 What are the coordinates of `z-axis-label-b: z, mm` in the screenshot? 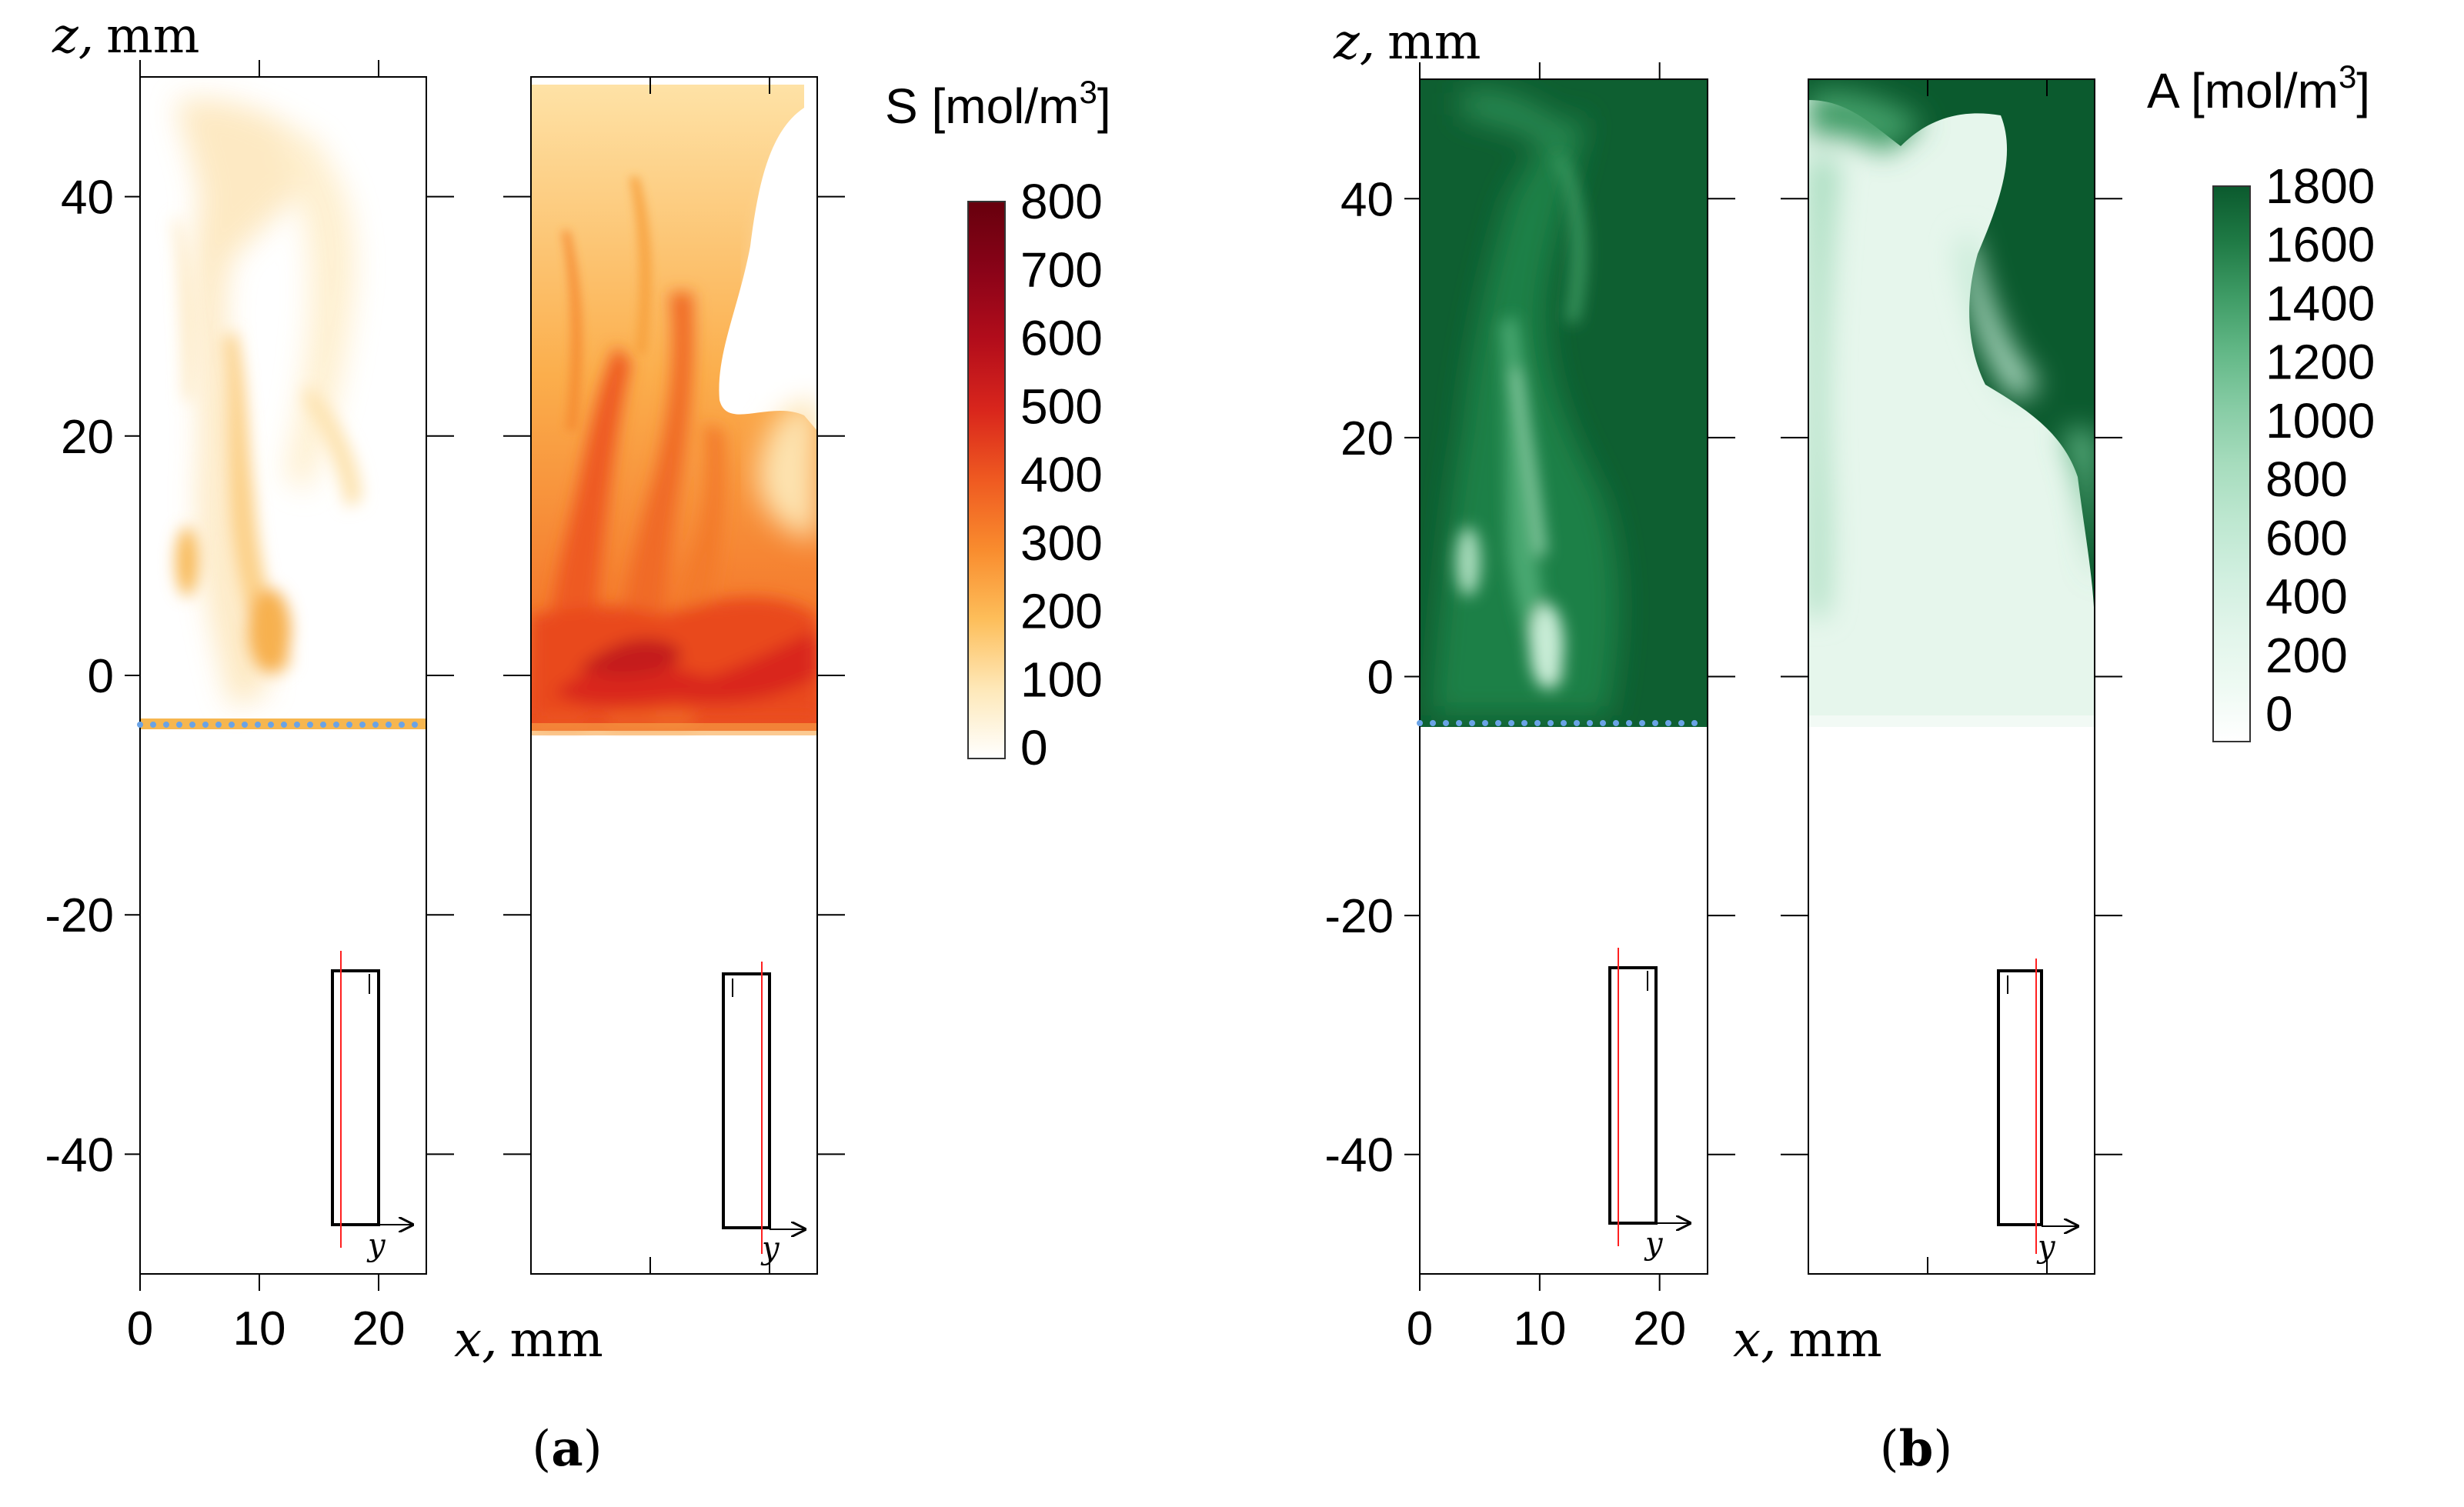 It's located at (1407, 42).